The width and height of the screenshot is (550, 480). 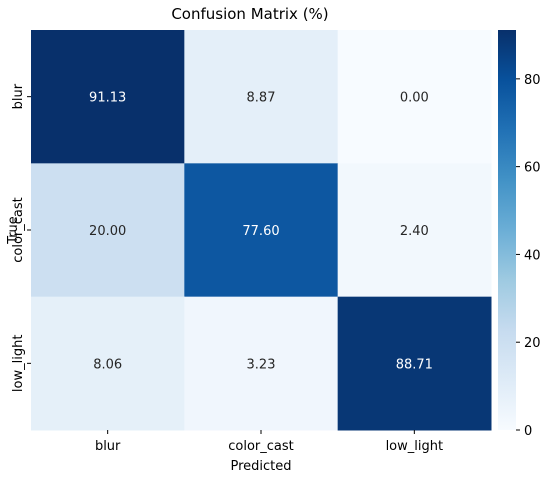 What do you see at coordinates (532, 343) in the screenshot?
I see `colorbar-tick-label: 20` at bounding box center [532, 343].